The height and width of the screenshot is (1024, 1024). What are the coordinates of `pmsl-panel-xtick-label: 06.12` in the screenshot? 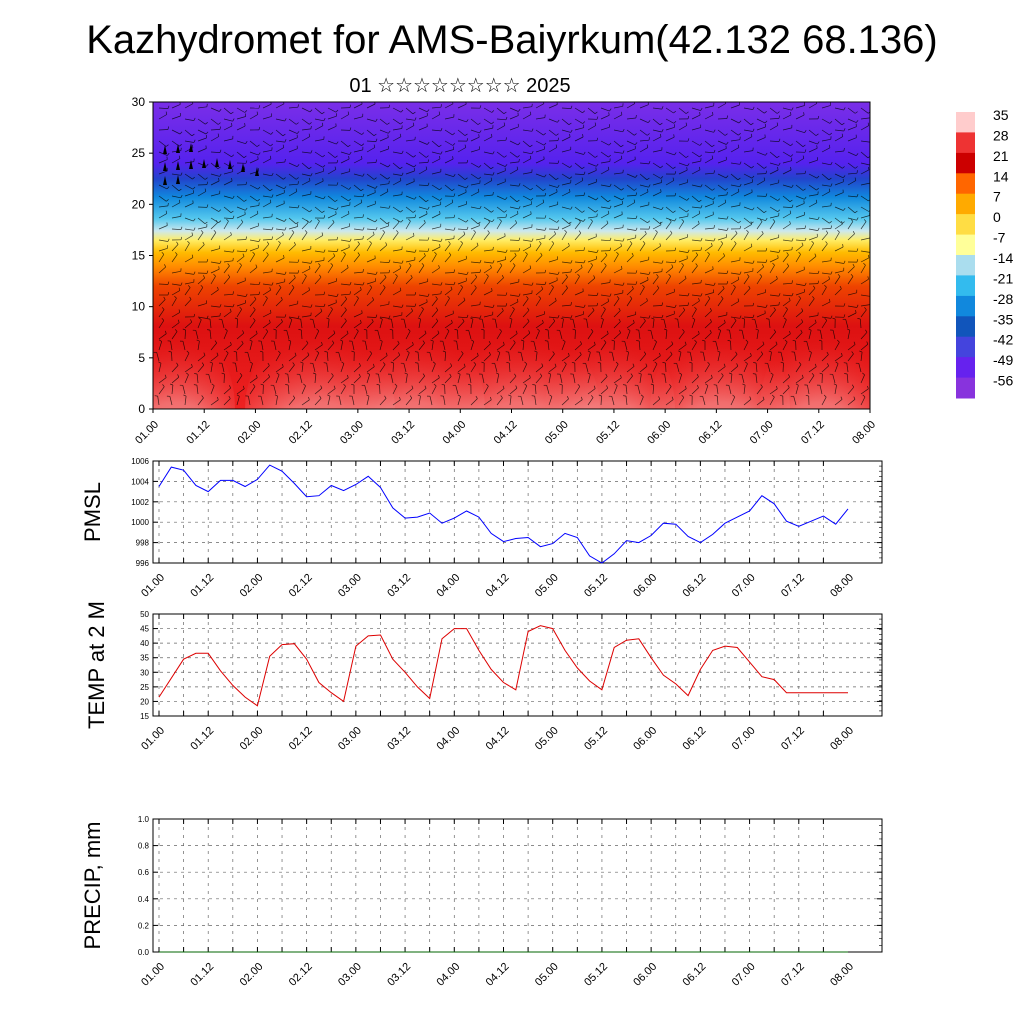 It's located at (695, 586).